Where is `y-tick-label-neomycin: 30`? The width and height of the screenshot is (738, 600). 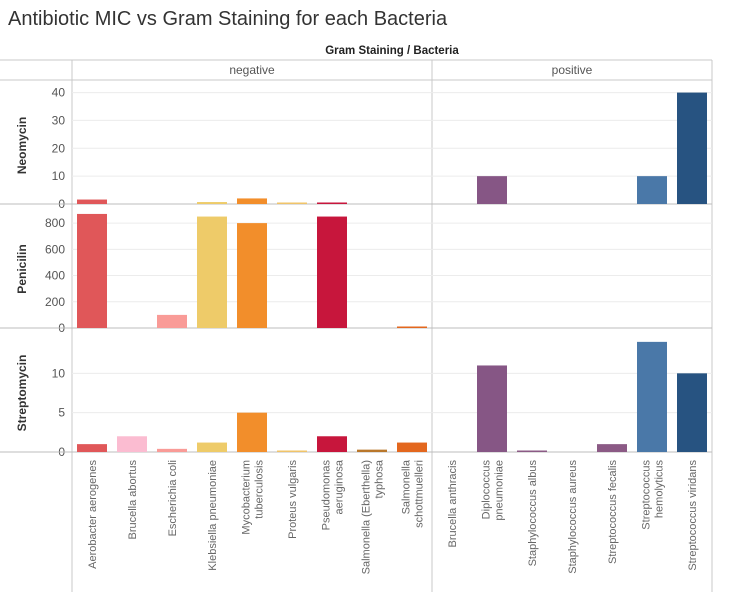
y-tick-label-neomycin: 30 is located at coordinates (59, 120).